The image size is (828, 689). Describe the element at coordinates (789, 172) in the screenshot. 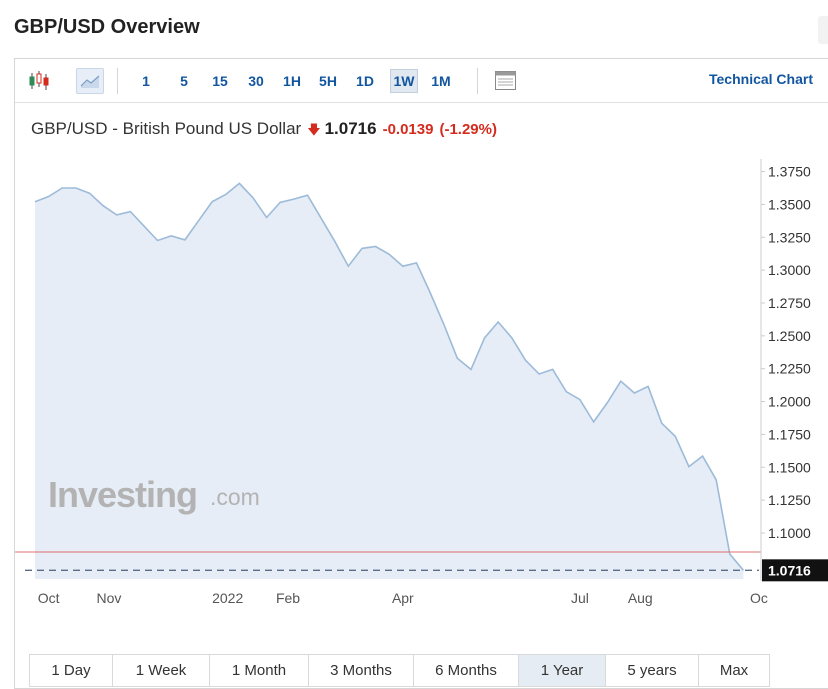

I see `y-tick-label: 1.3750` at that location.